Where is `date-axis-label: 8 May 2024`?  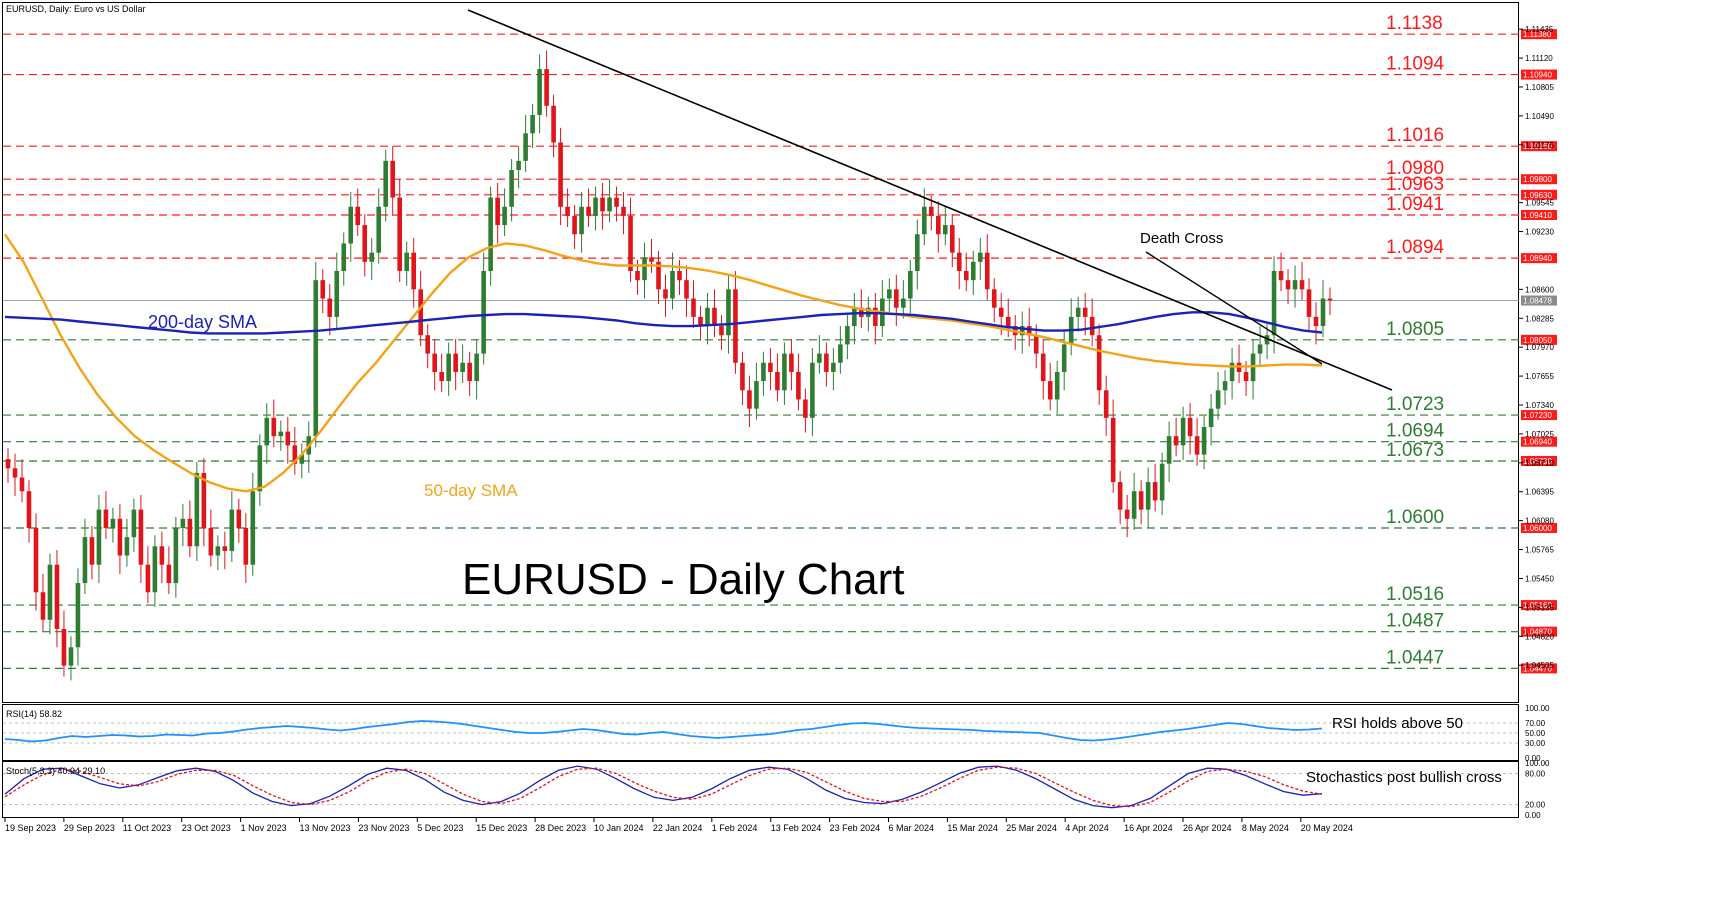 date-axis-label: 8 May 2024 is located at coordinates (1265, 828).